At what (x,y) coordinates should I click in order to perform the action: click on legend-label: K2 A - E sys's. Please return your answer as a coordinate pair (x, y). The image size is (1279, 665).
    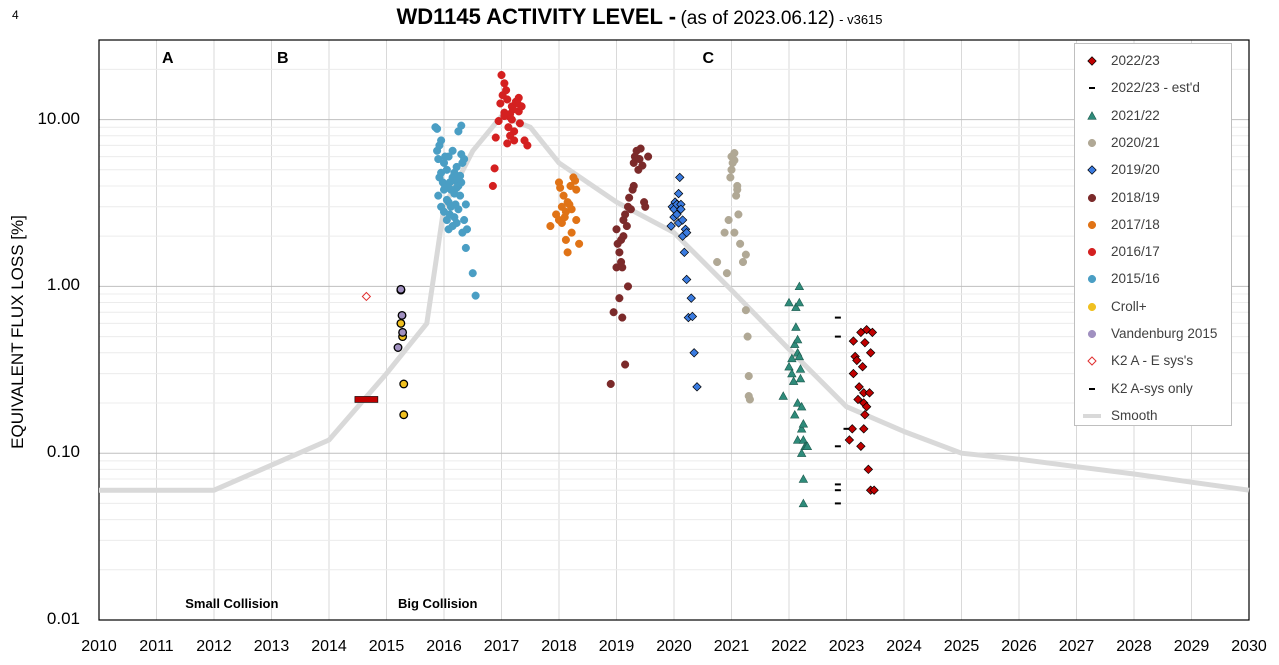
    Looking at the image, I should click on (1152, 361).